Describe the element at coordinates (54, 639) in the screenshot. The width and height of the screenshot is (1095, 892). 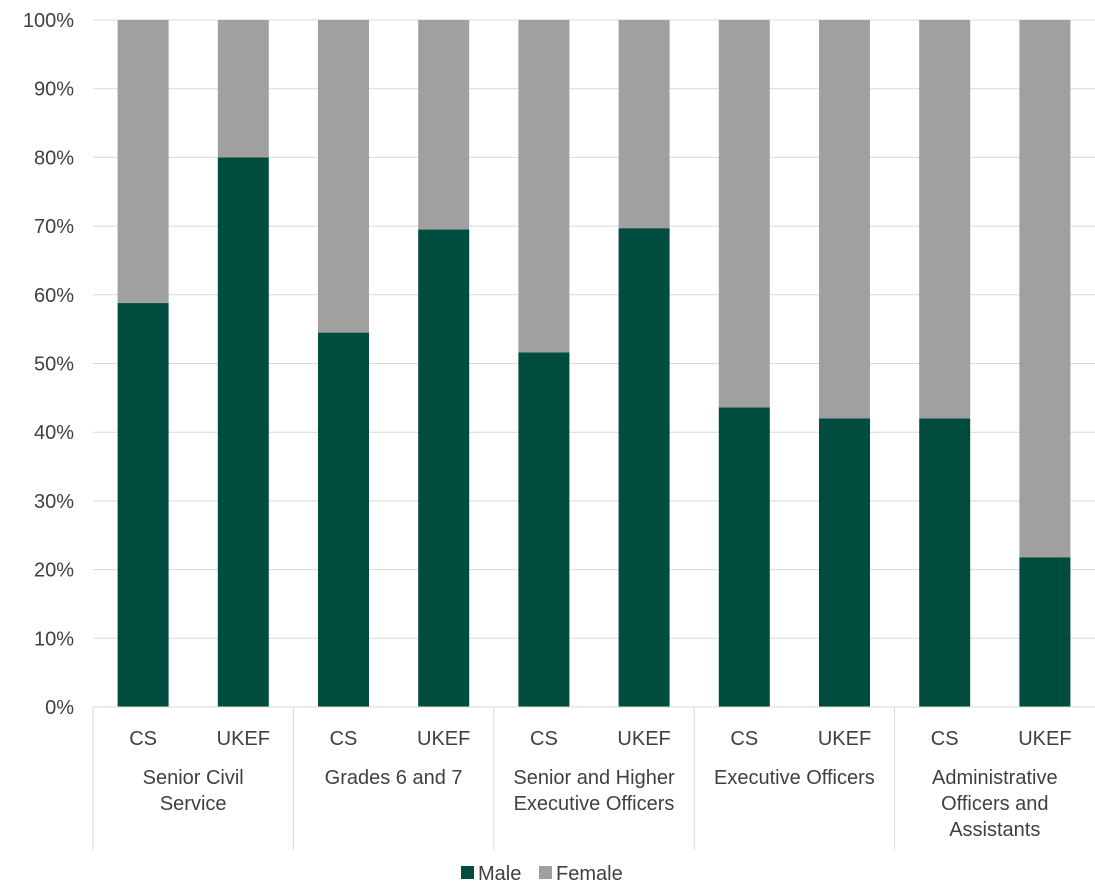
I see `y-tick-label: 10%` at that location.